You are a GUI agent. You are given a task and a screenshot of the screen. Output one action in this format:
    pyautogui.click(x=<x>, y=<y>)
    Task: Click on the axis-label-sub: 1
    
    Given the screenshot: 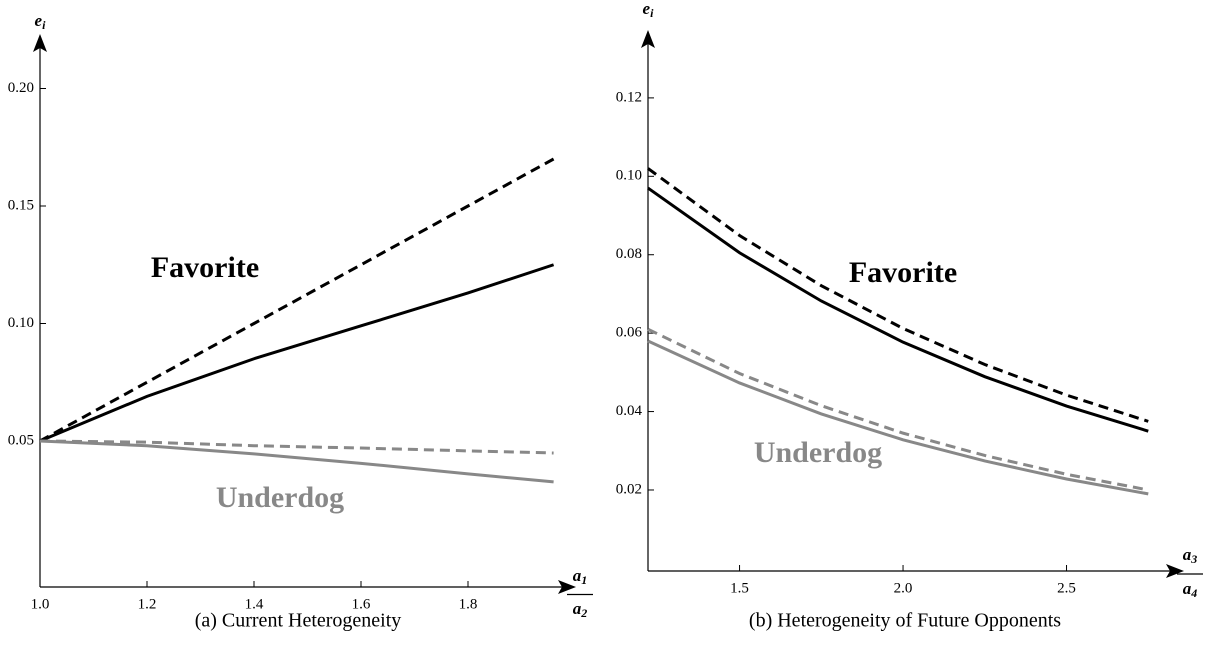 What is the action you would take?
    pyautogui.click(x=584, y=580)
    